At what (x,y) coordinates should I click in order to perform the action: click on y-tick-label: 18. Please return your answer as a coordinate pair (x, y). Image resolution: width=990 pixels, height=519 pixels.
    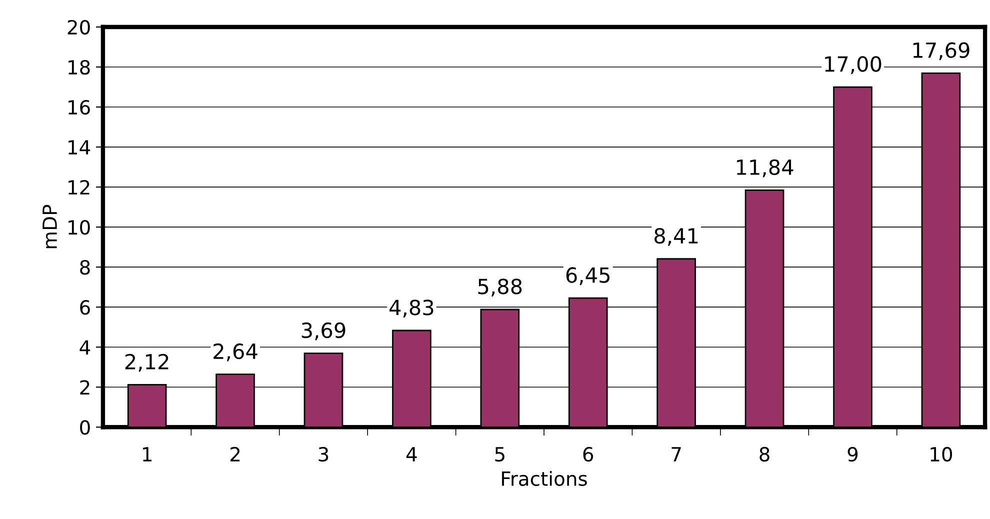
    Looking at the image, I should click on (79, 67).